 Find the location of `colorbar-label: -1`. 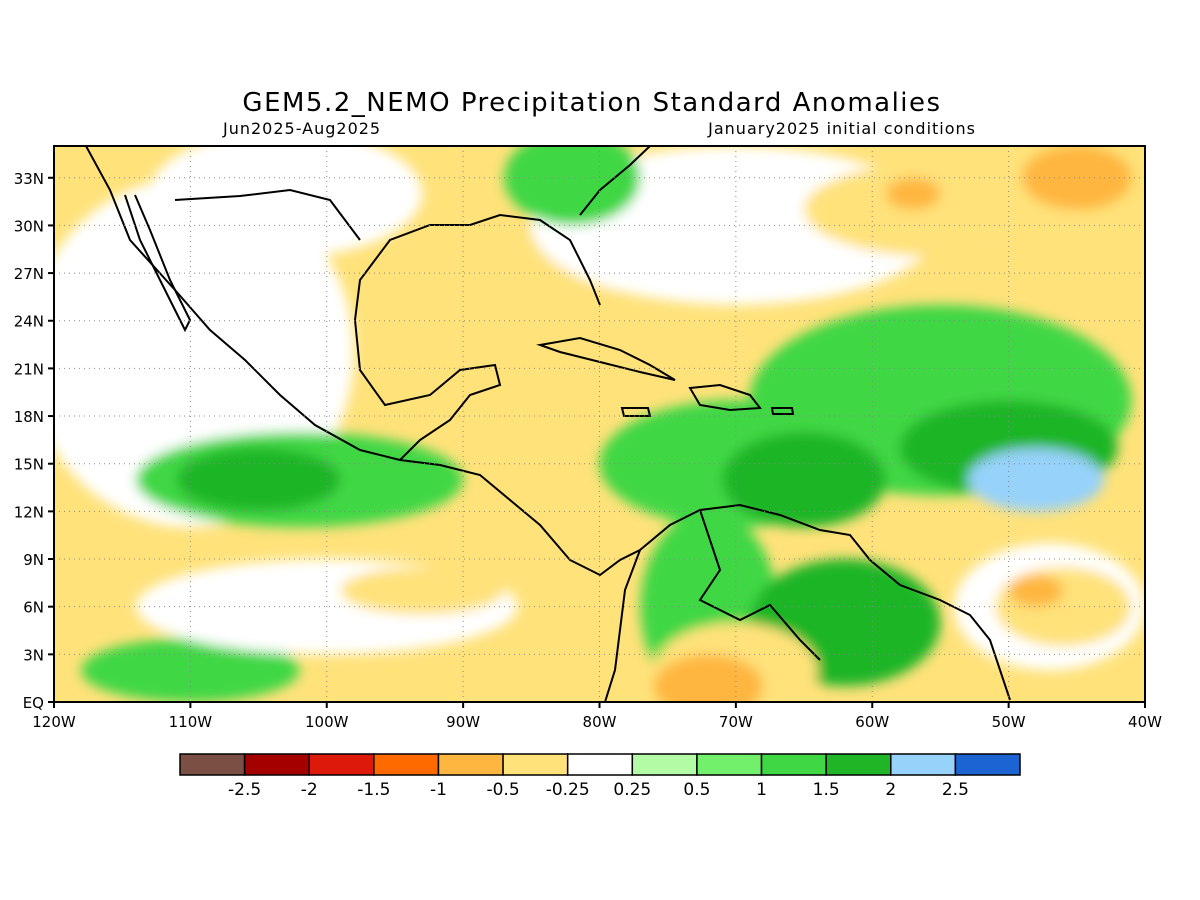

colorbar-label: -1 is located at coordinates (438, 790).